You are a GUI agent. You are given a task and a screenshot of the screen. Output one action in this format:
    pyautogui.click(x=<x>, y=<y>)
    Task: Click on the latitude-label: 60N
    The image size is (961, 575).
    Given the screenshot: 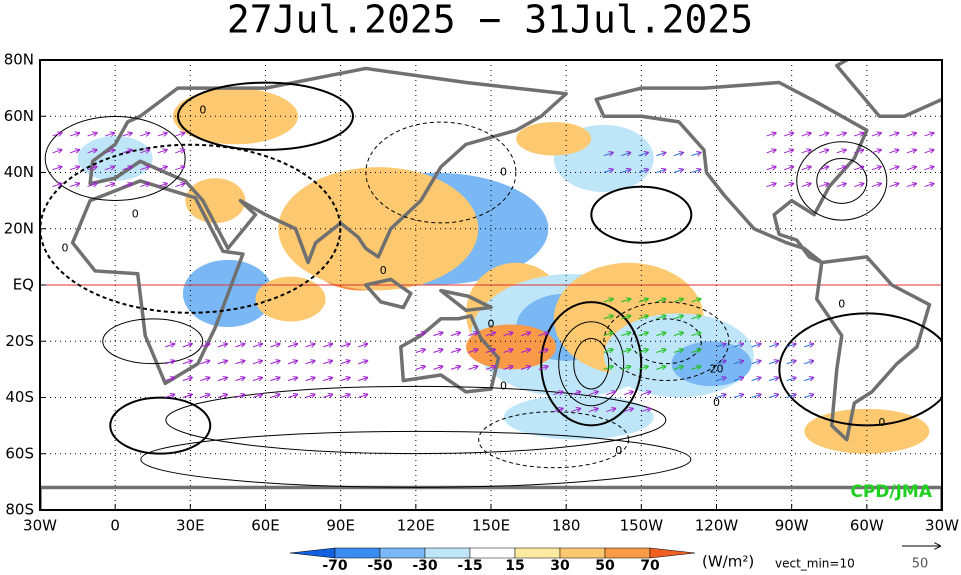 What is the action you would take?
    pyautogui.click(x=19, y=116)
    